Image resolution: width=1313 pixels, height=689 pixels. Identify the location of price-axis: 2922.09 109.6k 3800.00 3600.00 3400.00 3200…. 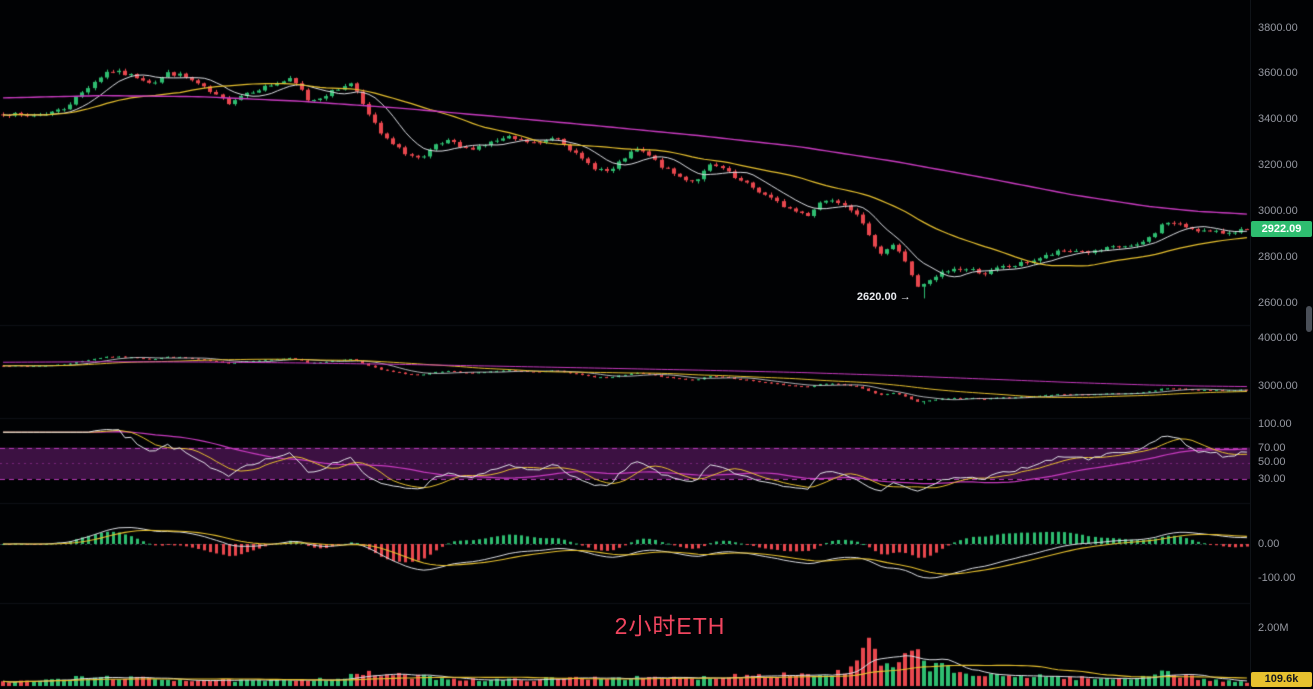
(1281, 344).